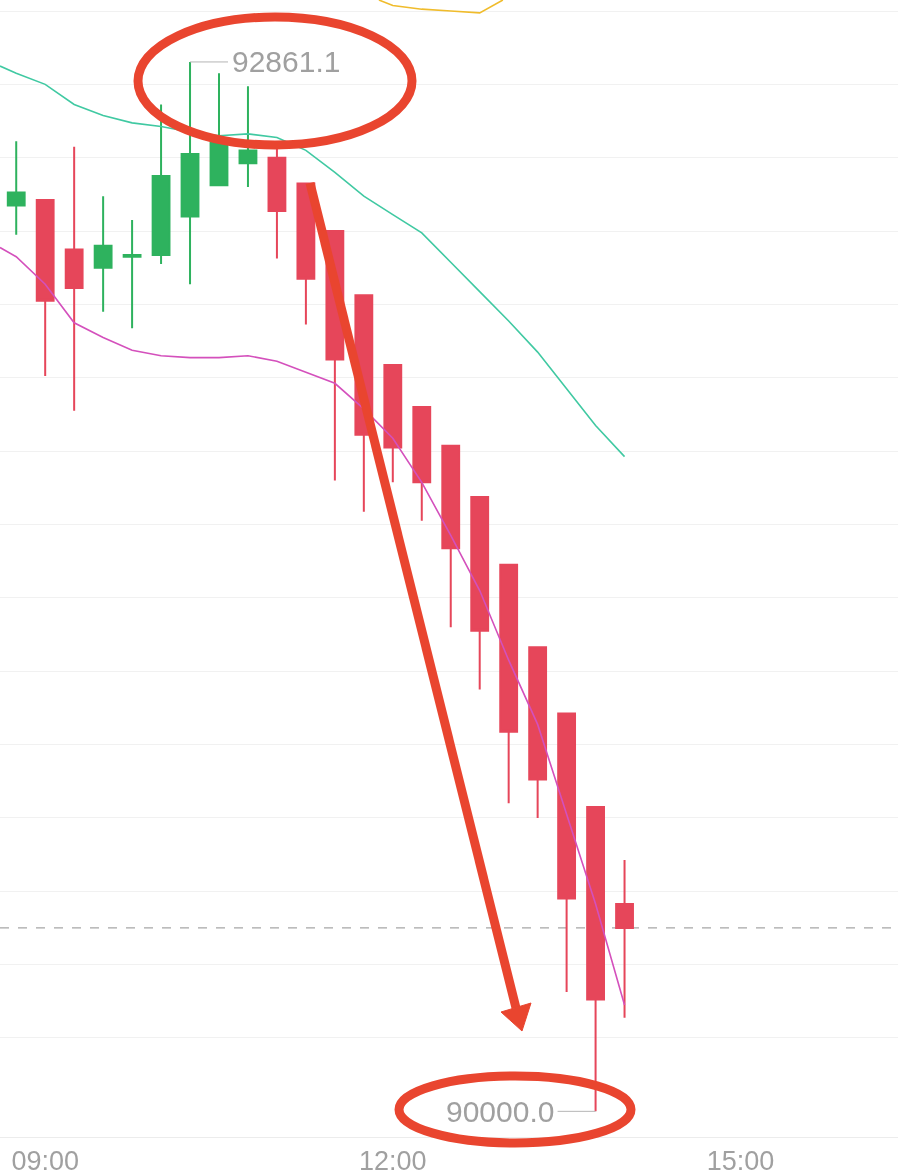 Image resolution: width=898 pixels, height=1172 pixels. What do you see at coordinates (393, 1159) in the screenshot?
I see `x-tick-label: 12:00` at bounding box center [393, 1159].